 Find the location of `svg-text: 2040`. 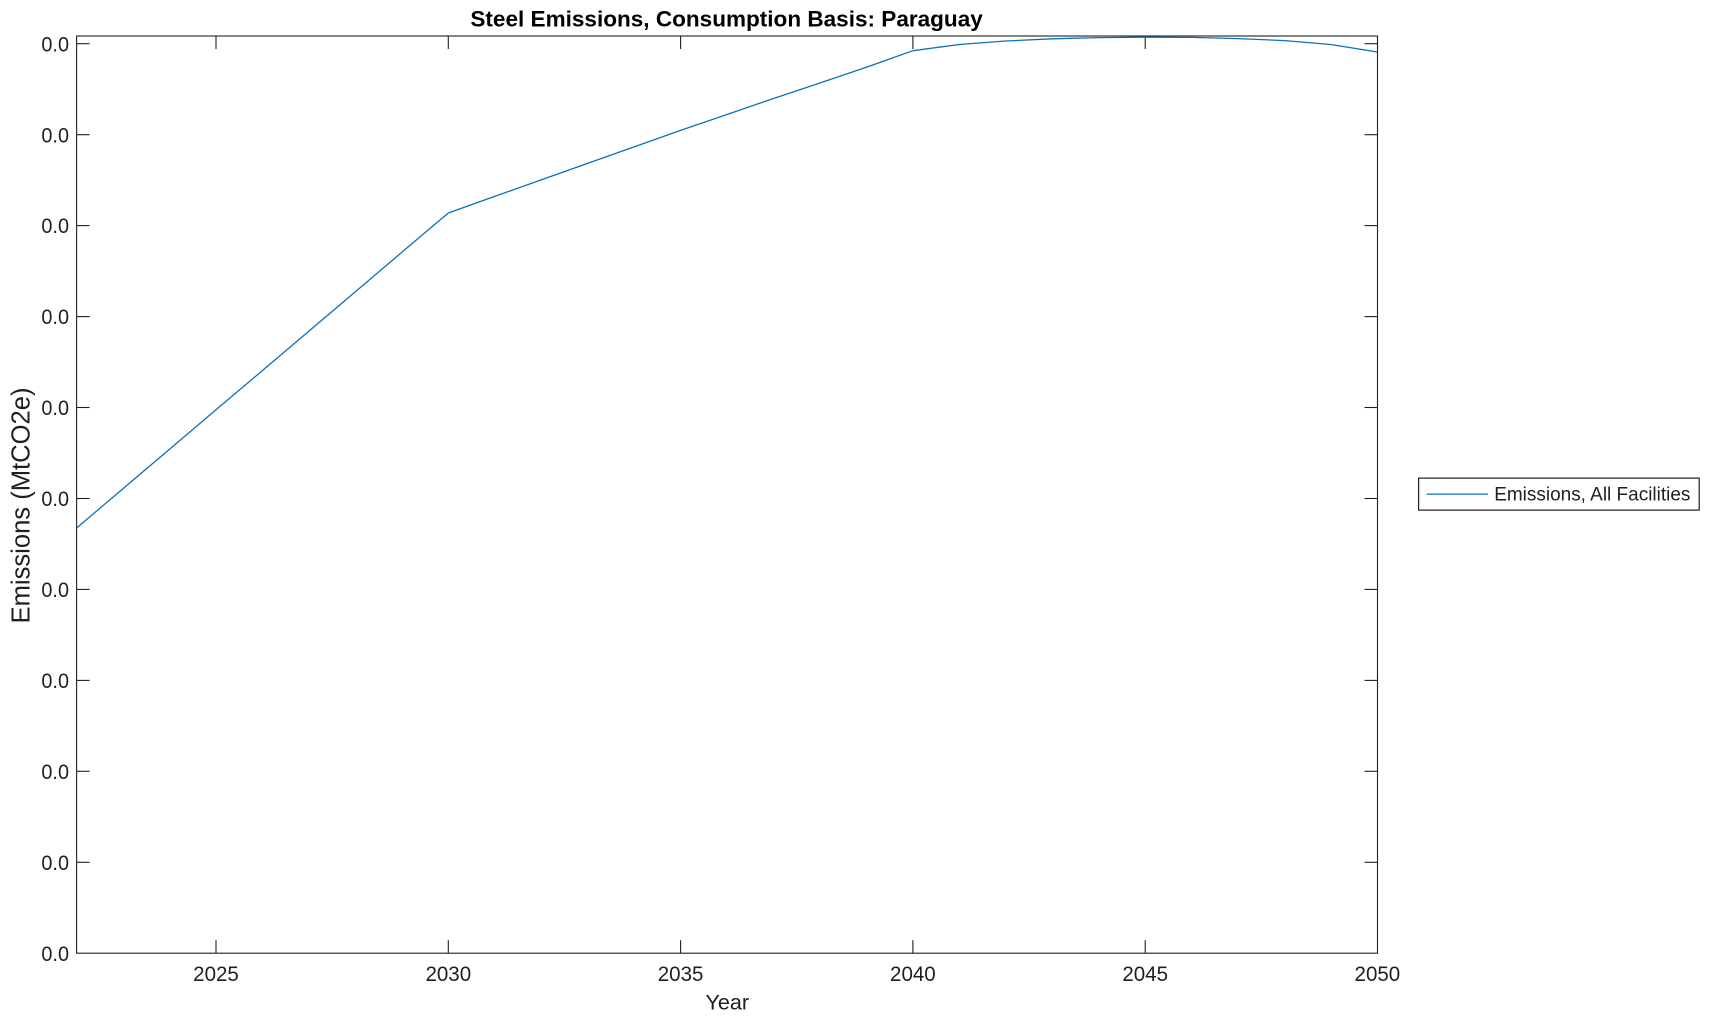

svg-text: 2040 is located at coordinates (913, 974).